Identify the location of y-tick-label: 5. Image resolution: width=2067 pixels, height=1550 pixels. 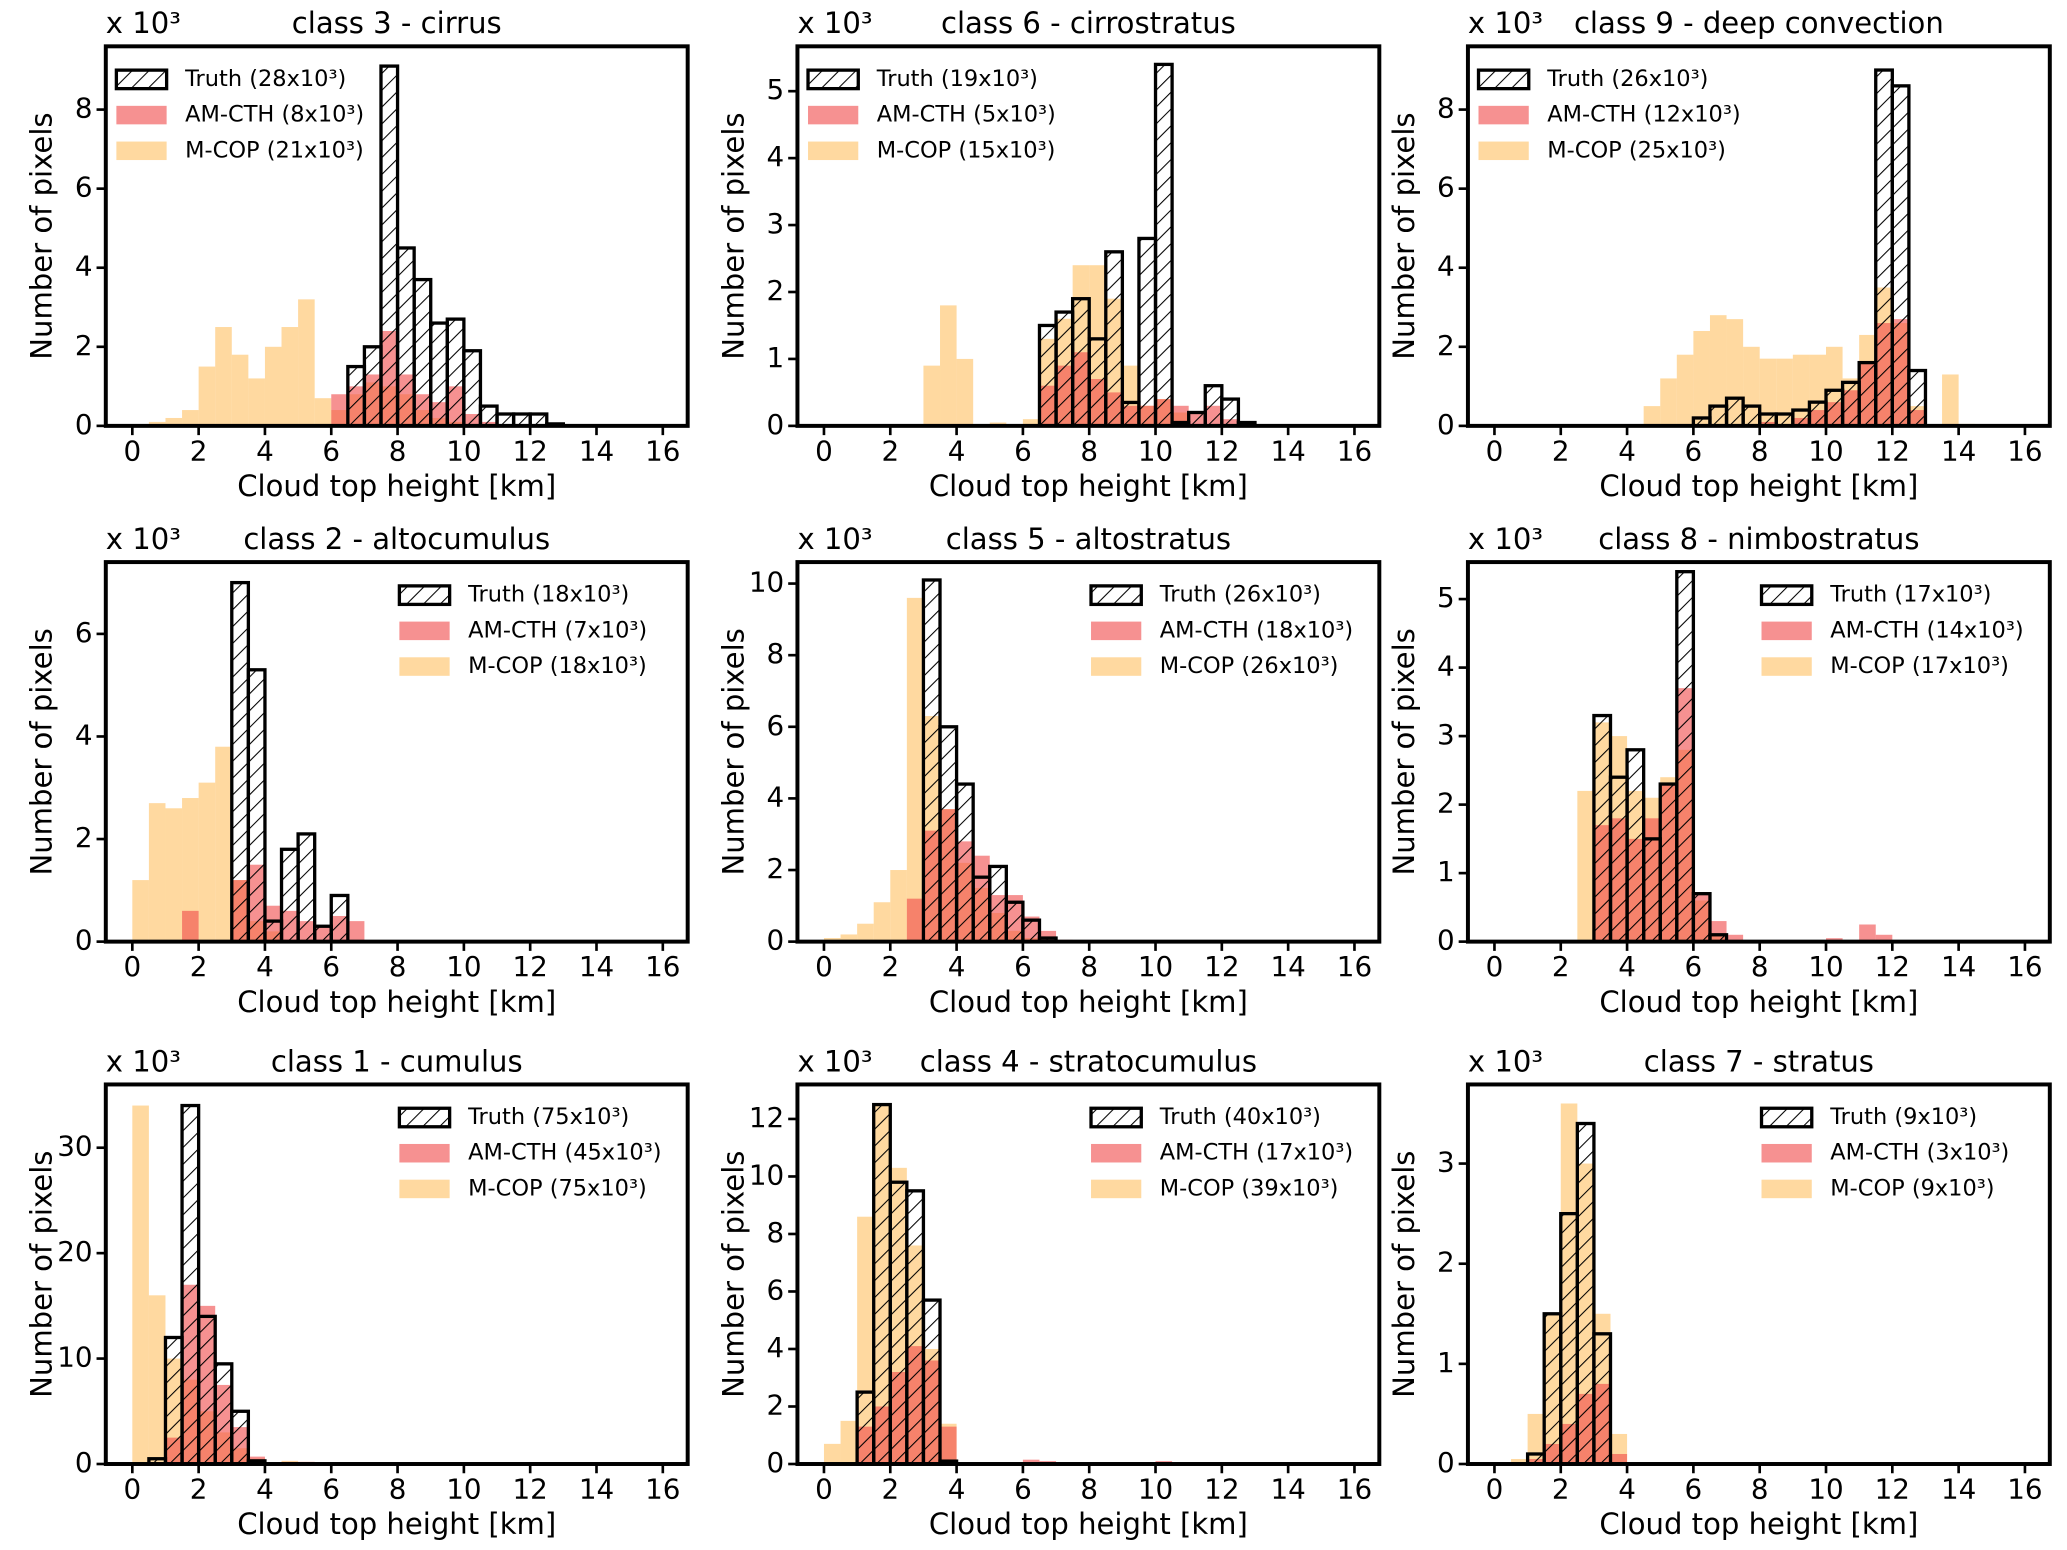
(1446, 597).